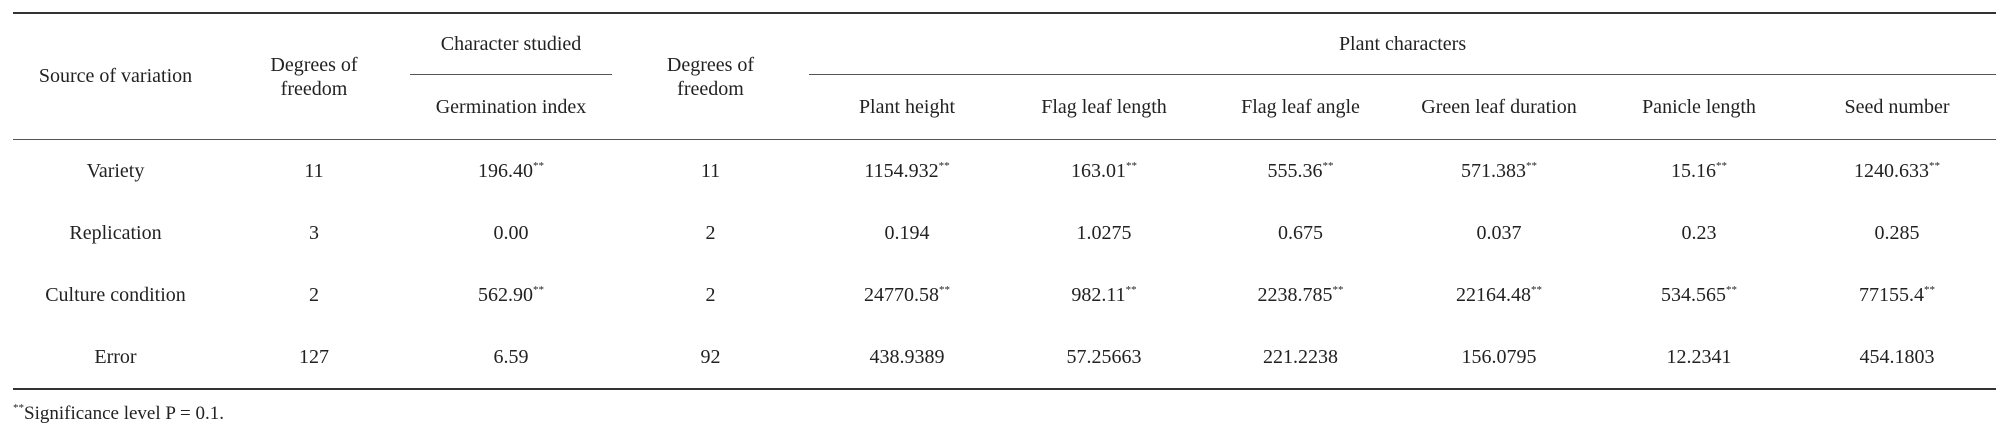 Image resolution: width=2002 pixels, height=446 pixels. Describe the element at coordinates (710, 356) in the screenshot. I see `cell: 92` at that location.